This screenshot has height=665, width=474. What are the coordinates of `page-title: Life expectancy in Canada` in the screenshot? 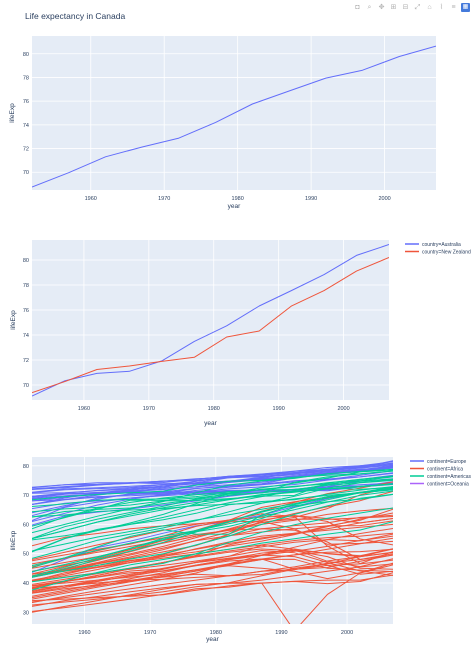 It's located at (75, 16).